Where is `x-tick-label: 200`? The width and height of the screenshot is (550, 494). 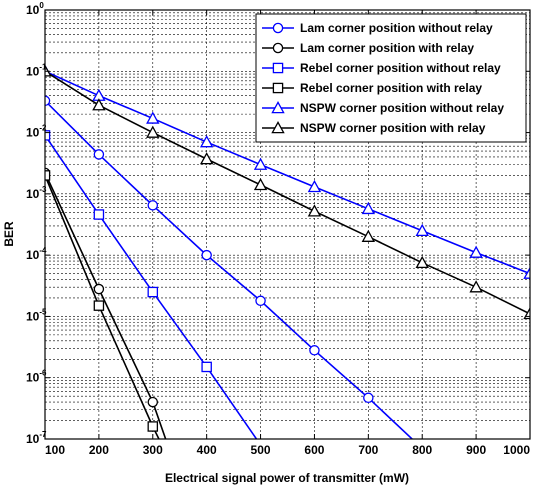 x-tick-label: 200 is located at coordinates (99, 450).